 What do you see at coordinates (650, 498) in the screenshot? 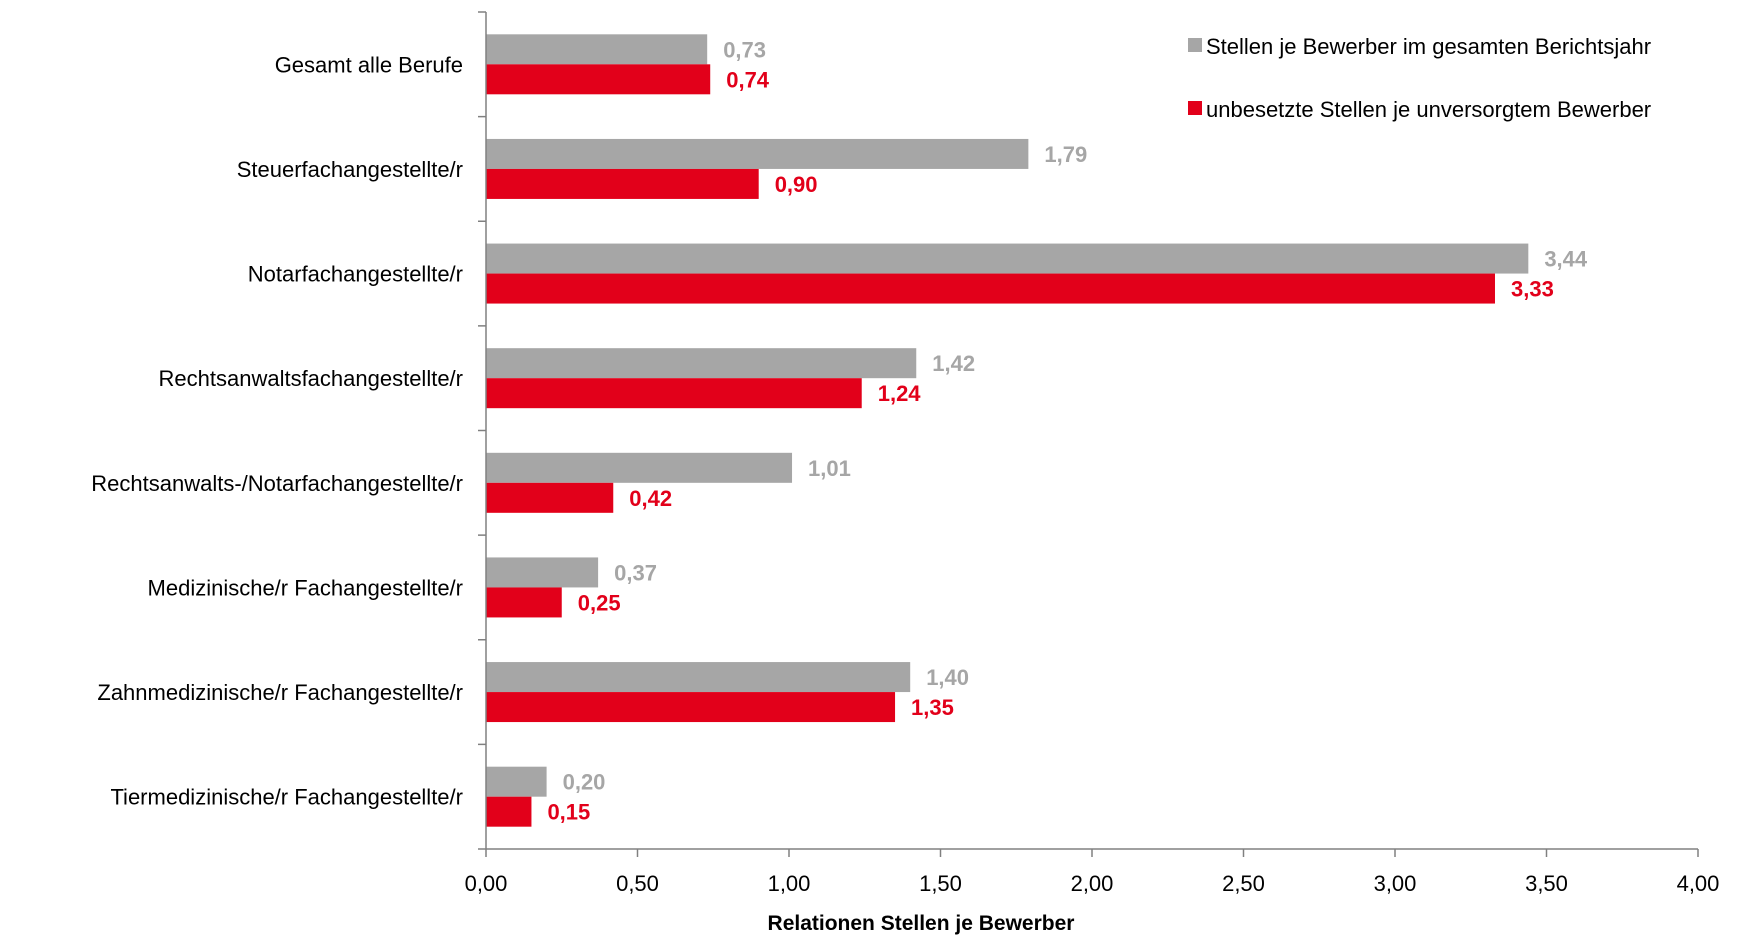
I see `data-label-series2-5: 0,42` at bounding box center [650, 498].